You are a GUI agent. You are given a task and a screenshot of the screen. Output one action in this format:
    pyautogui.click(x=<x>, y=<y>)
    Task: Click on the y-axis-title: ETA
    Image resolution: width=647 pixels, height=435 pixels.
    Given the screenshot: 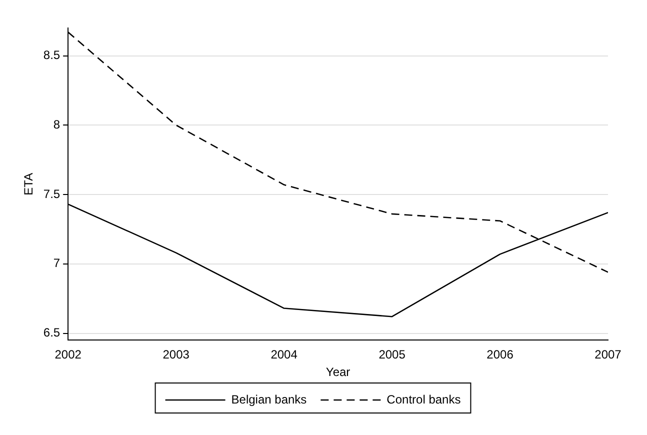 What is the action you would take?
    pyautogui.click(x=29, y=184)
    